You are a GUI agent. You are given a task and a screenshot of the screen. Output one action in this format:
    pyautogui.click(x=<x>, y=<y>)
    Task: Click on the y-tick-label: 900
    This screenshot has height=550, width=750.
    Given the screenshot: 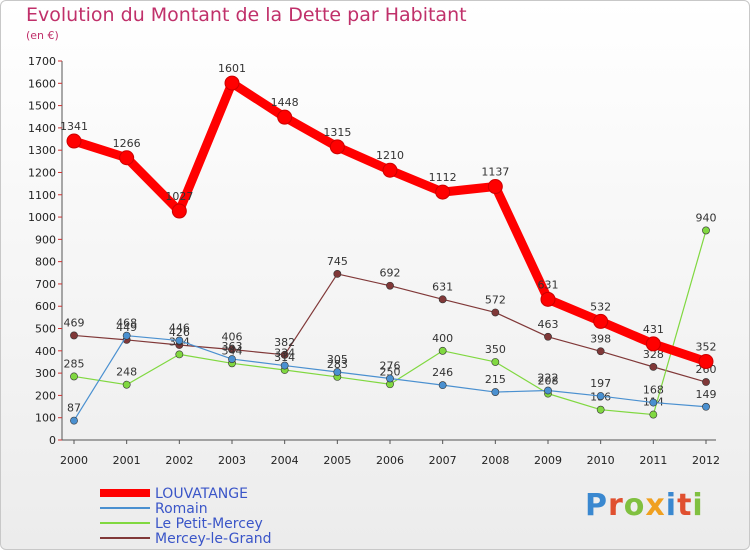 What is the action you would take?
    pyautogui.click(x=45, y=239)
    